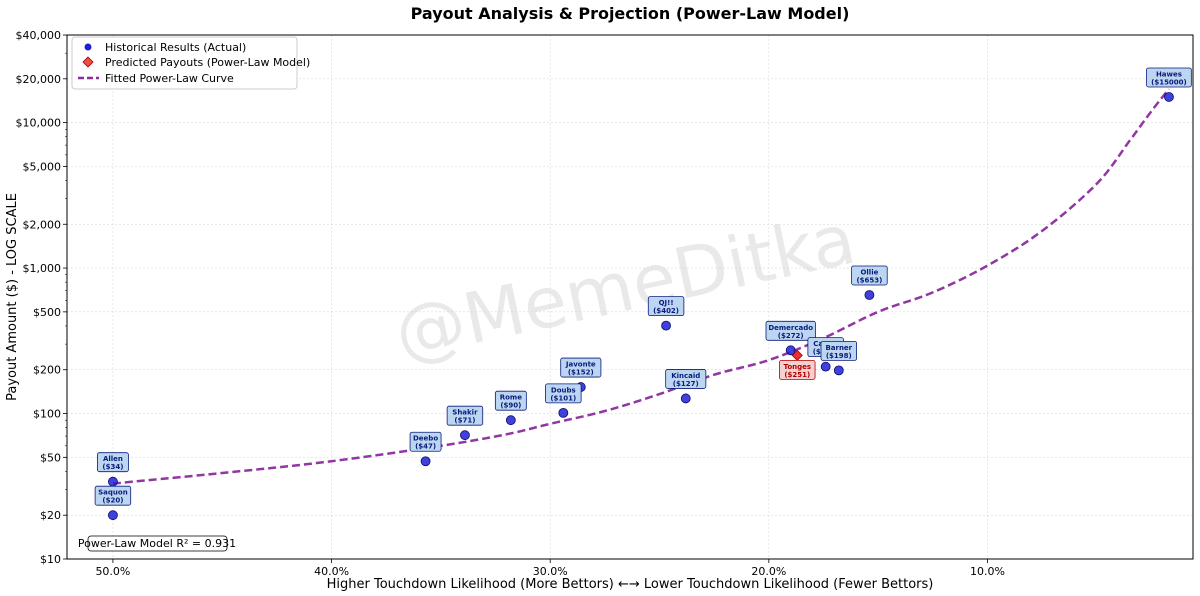 The height and width of the screenshot is (596, 1200). I want to click on point-label: Kincaid($127), so click(686, 379).